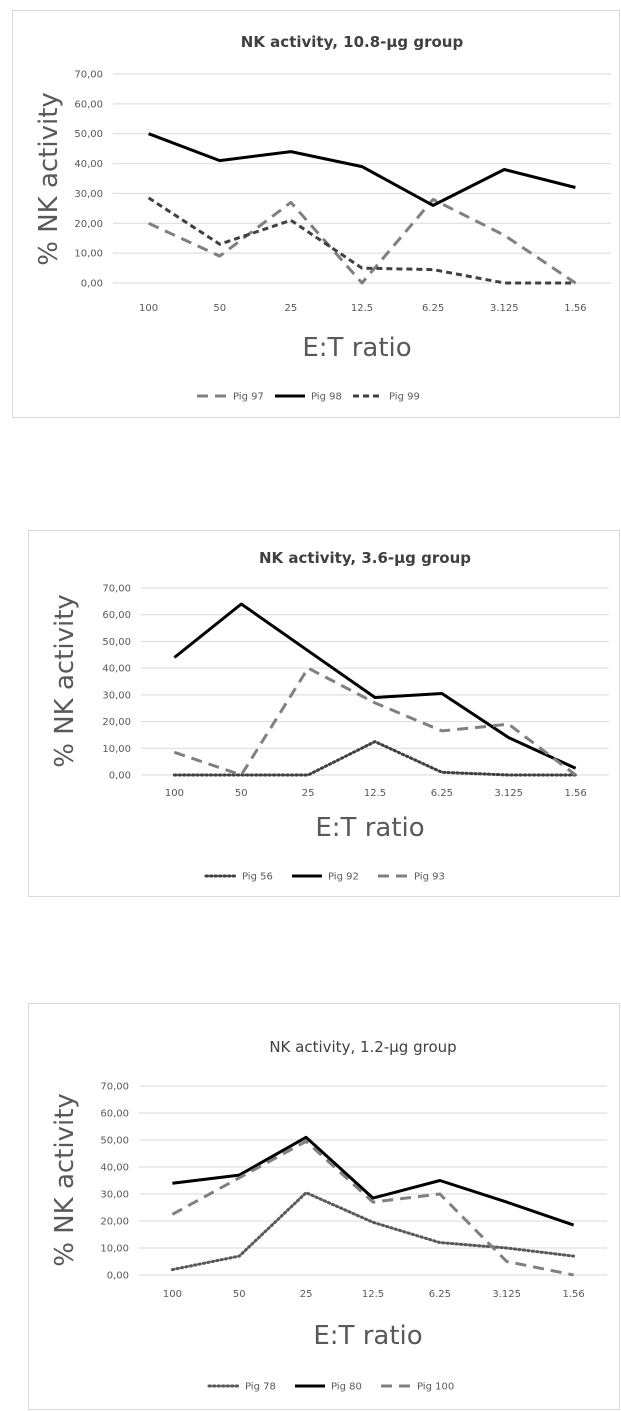 This screenshot has width=621, height=1411. I want to click on chart-title: NK activity, 3.6-µg group, so click(365, 558).